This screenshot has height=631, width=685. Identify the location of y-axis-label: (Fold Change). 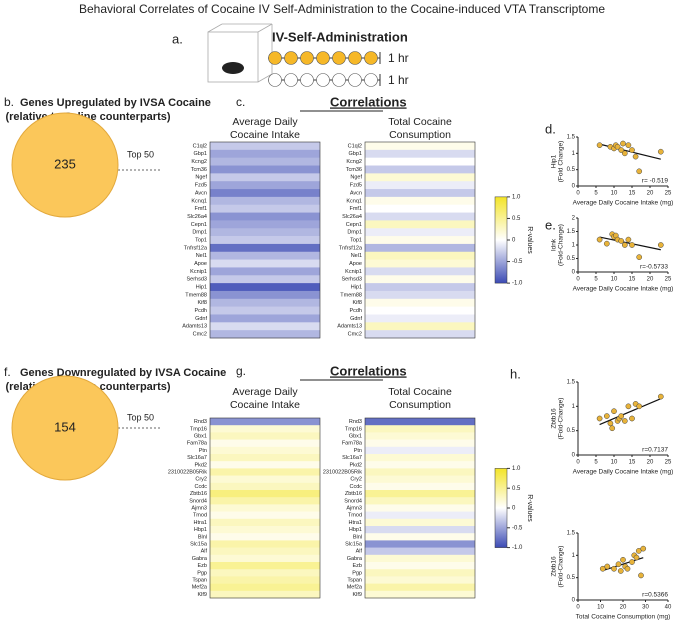
(561, 162).